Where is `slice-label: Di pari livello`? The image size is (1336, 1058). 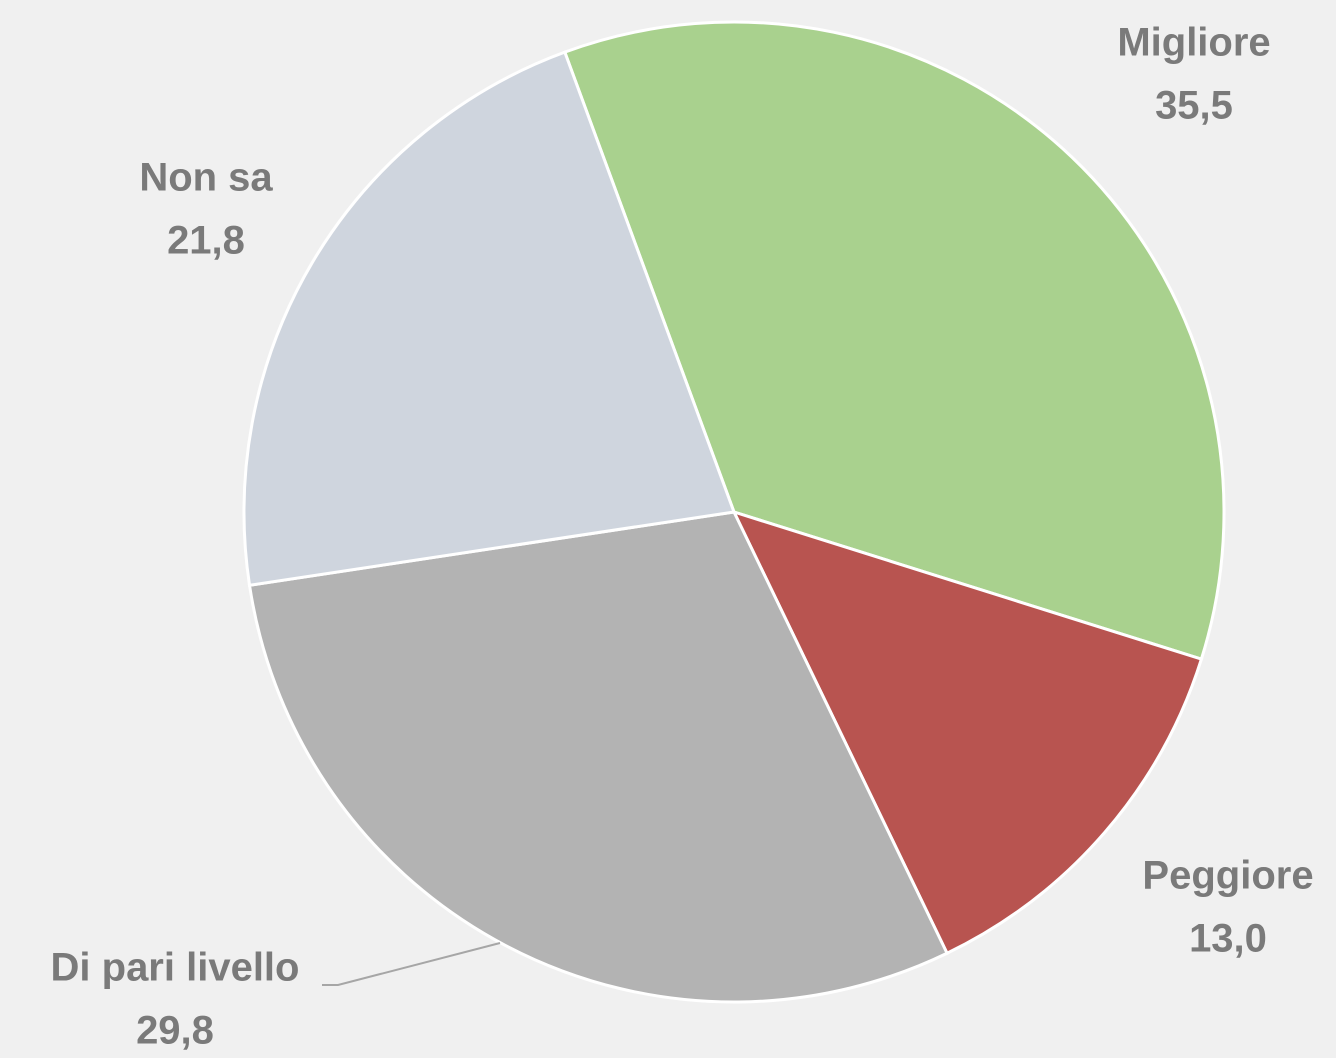
slice-label: Di pari livello is located at coordinates (175, 968).